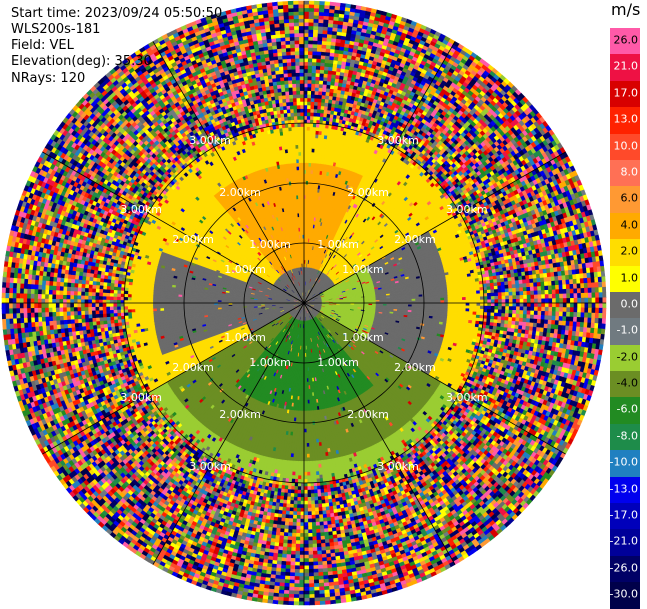 This screenshot has width=647, height=609. I want to click on colorbar-tick-label: 13.0, so click(626, 119).